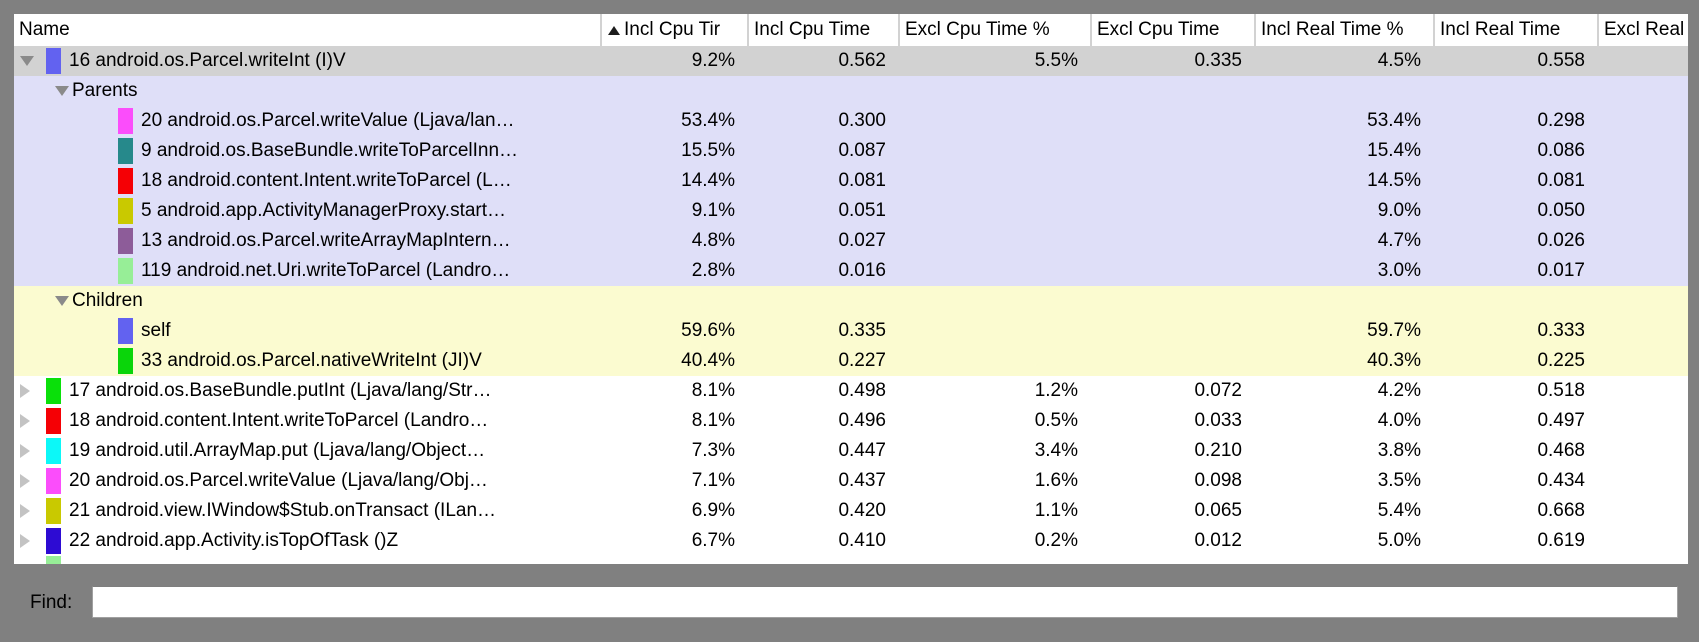 This screenshot has width=1699, height=642. I want to click on section-label: Parents, so click(105, 90).